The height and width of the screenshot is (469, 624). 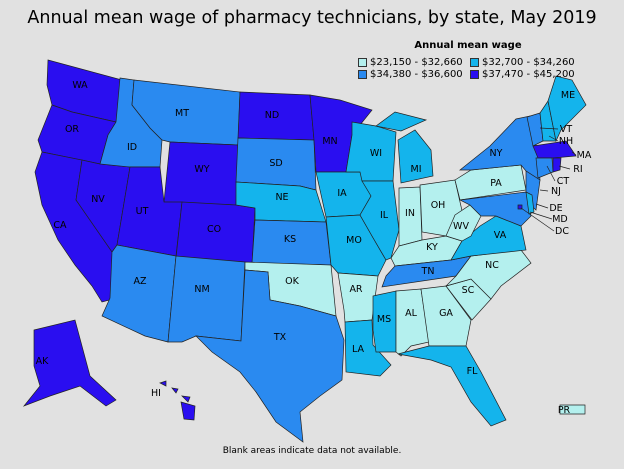 I want to click on state-label-ri: RI, so click(x=577, y=169).